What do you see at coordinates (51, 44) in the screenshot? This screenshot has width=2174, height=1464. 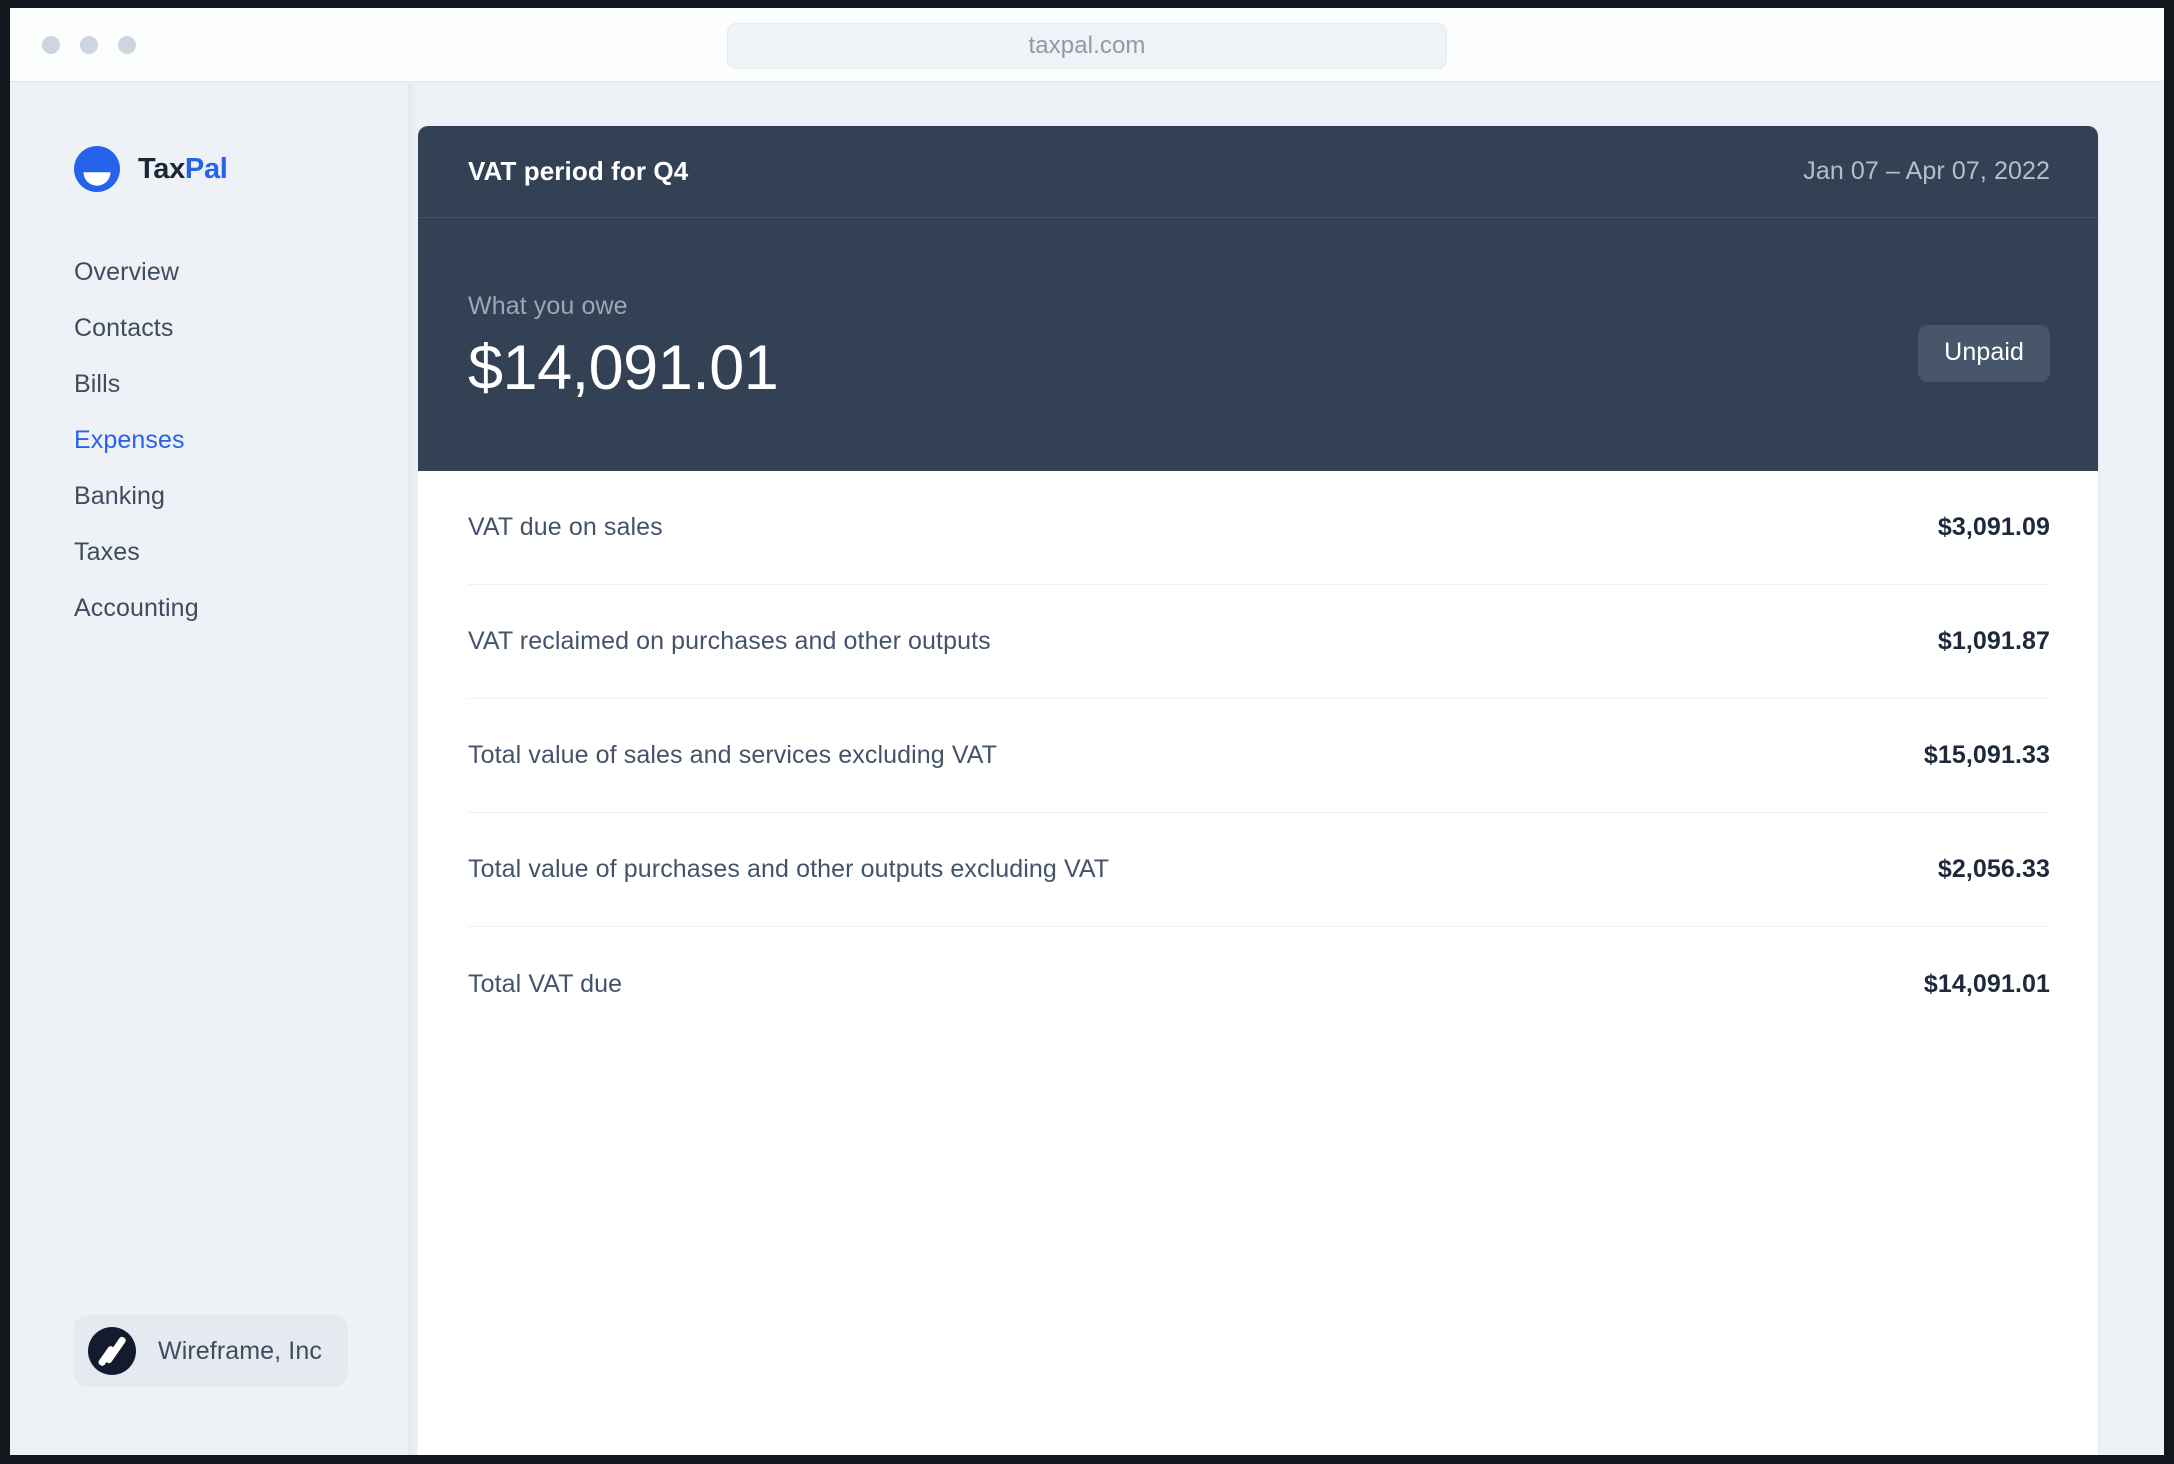 I see `close-dot-icon` at bounding box center [51, 44].